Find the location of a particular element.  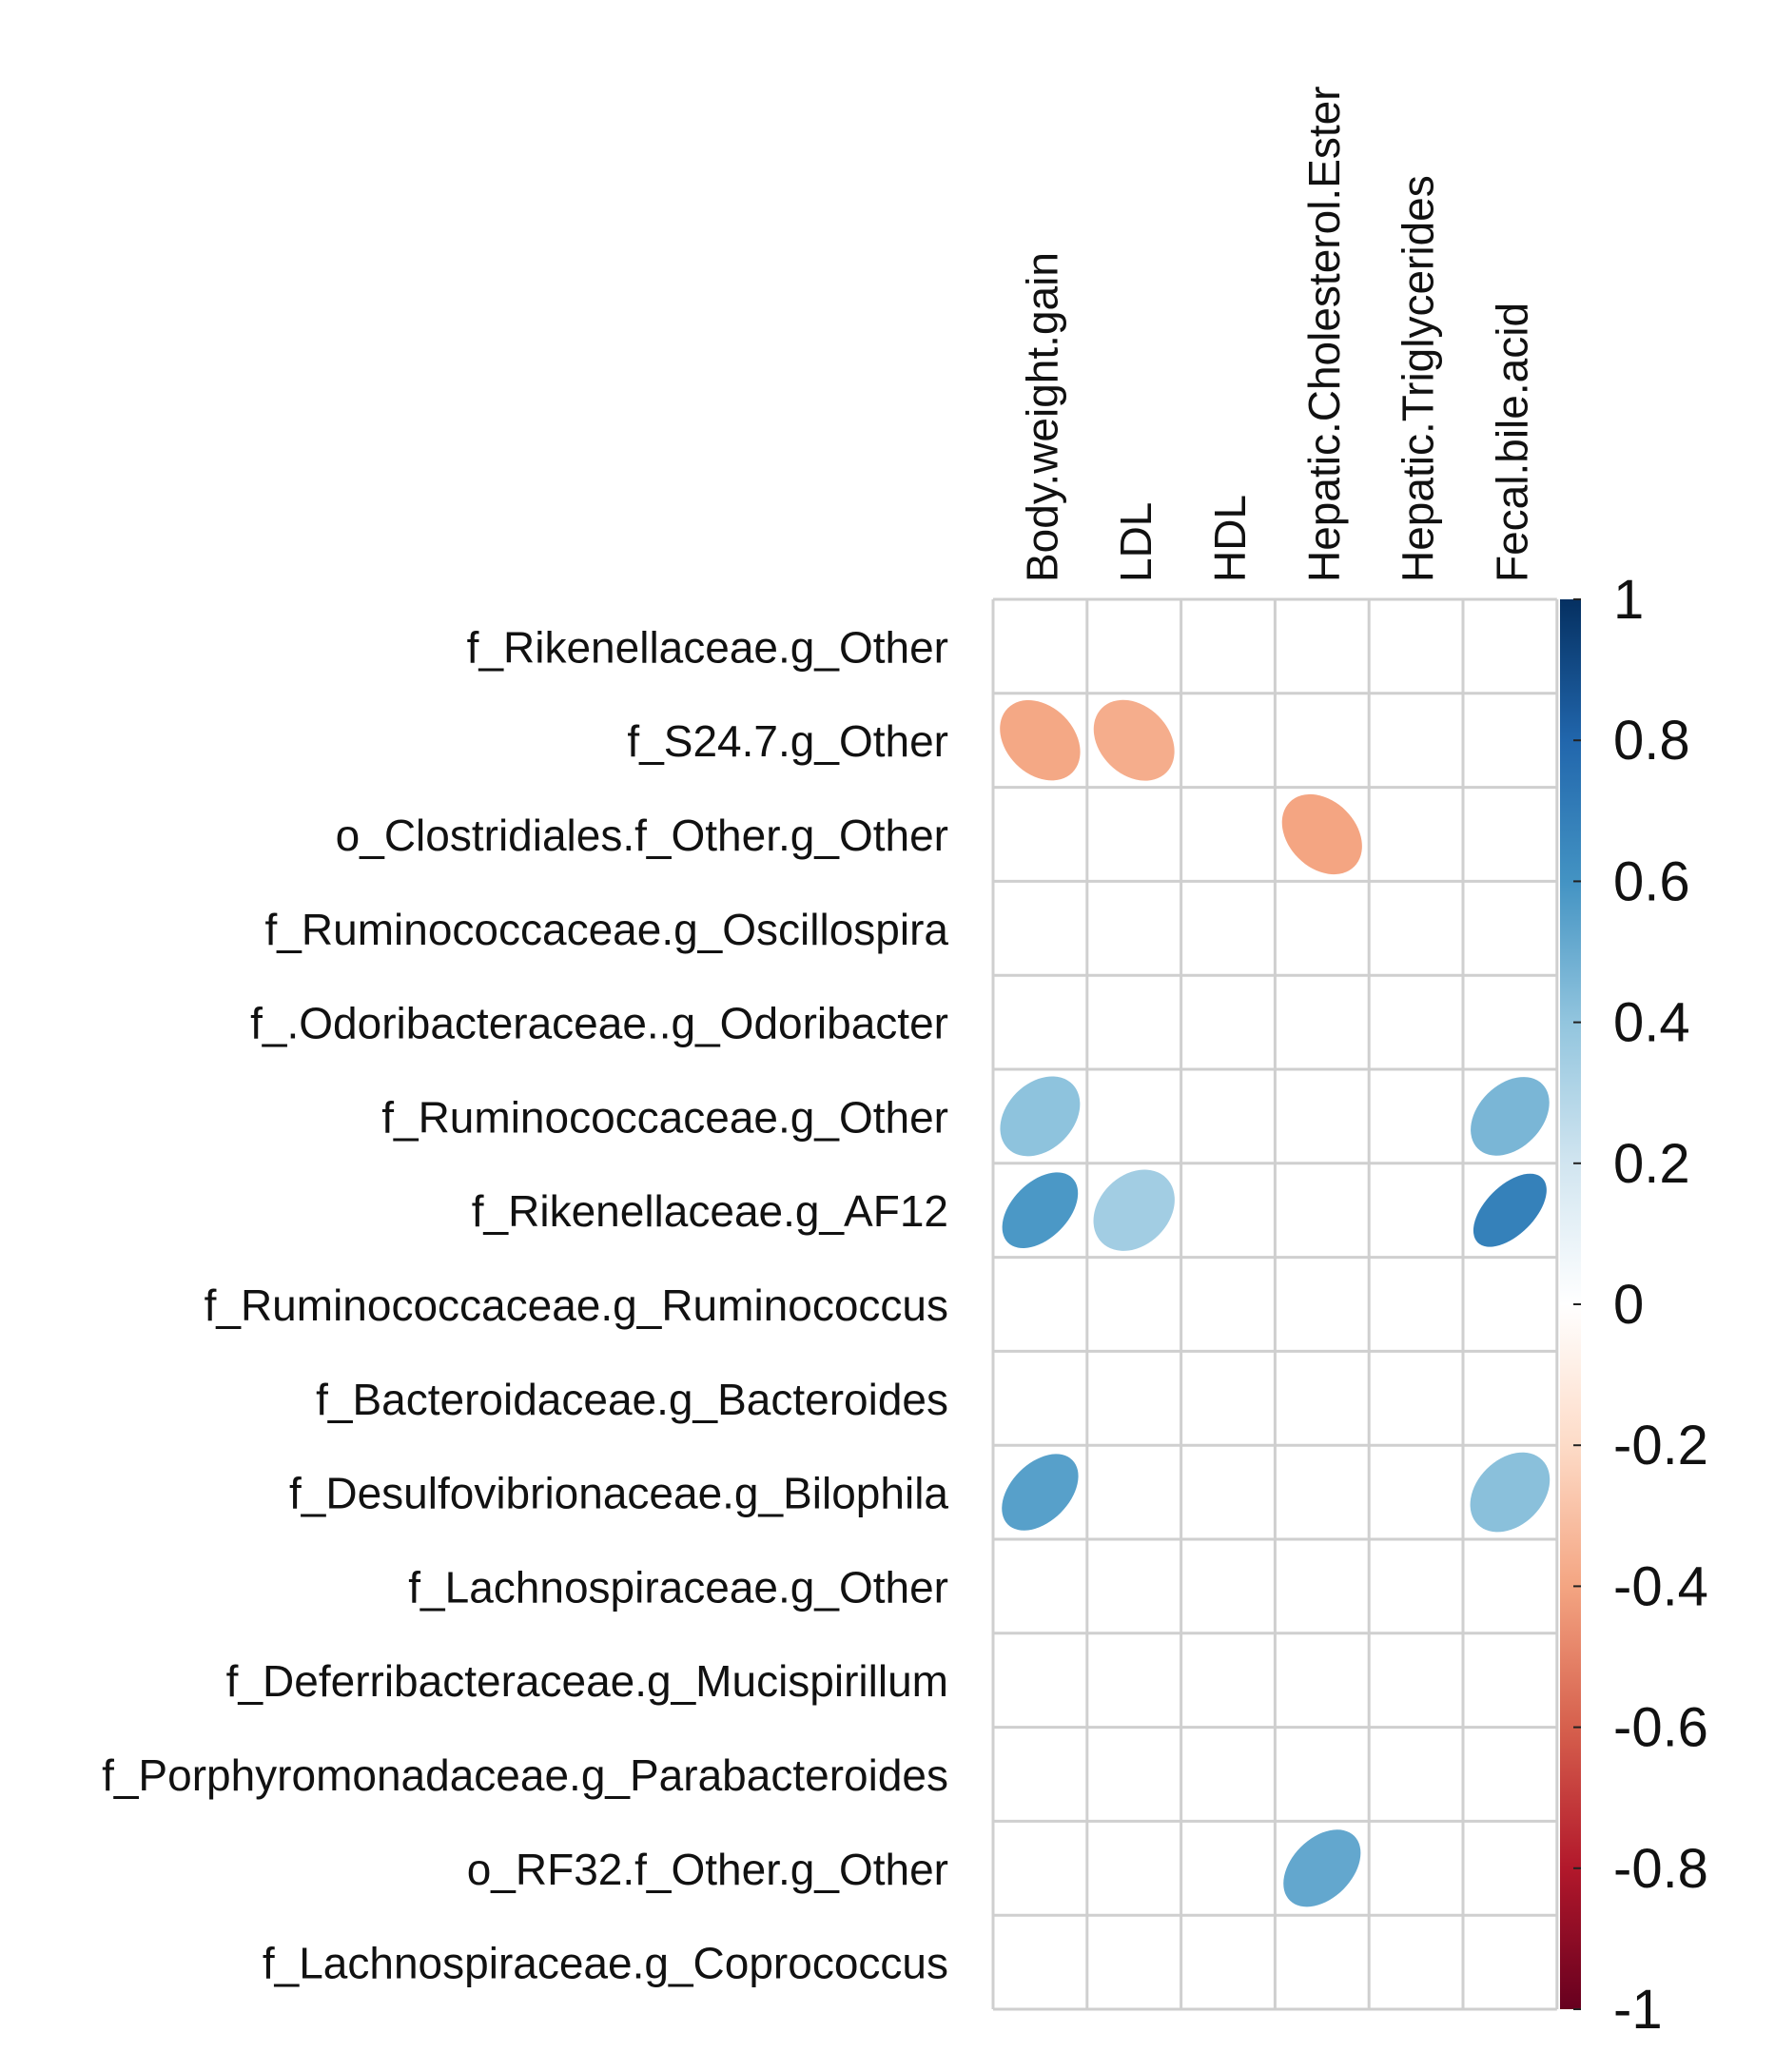

row-label: f_Bacteroidaceae.g_Bacteroides is located at coordinates (632, 1400).